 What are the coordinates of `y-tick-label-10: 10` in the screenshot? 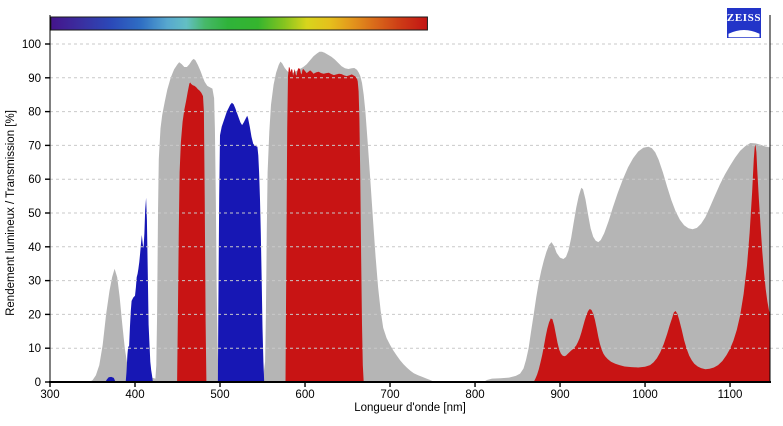 It's located at (34, 349).